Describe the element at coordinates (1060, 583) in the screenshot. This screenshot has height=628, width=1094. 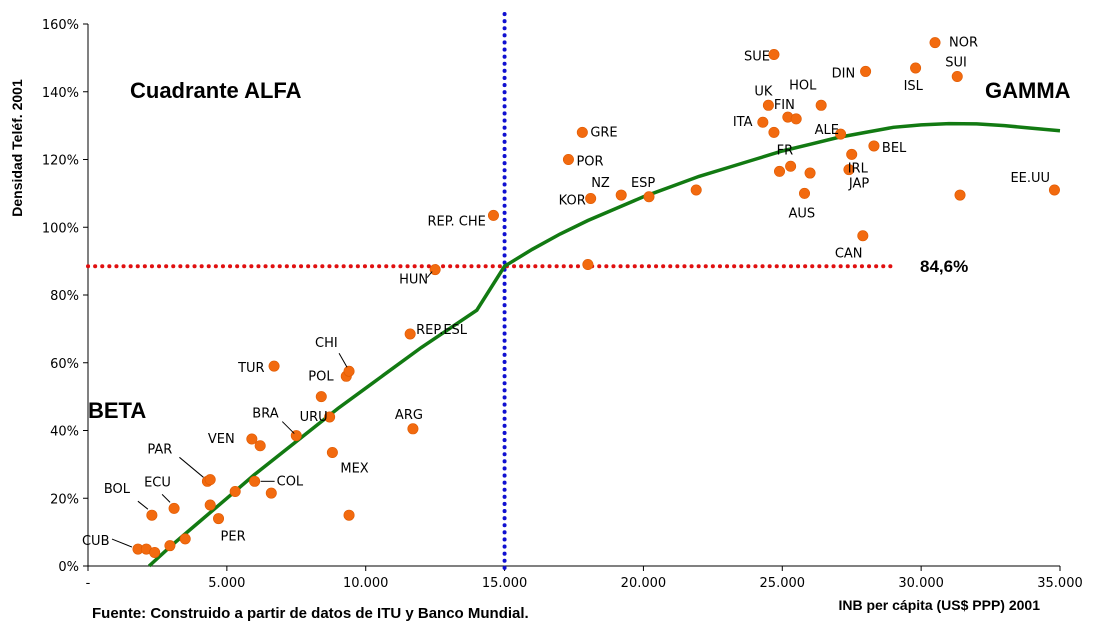
I see `x-tick-label: 35.000` at that location.